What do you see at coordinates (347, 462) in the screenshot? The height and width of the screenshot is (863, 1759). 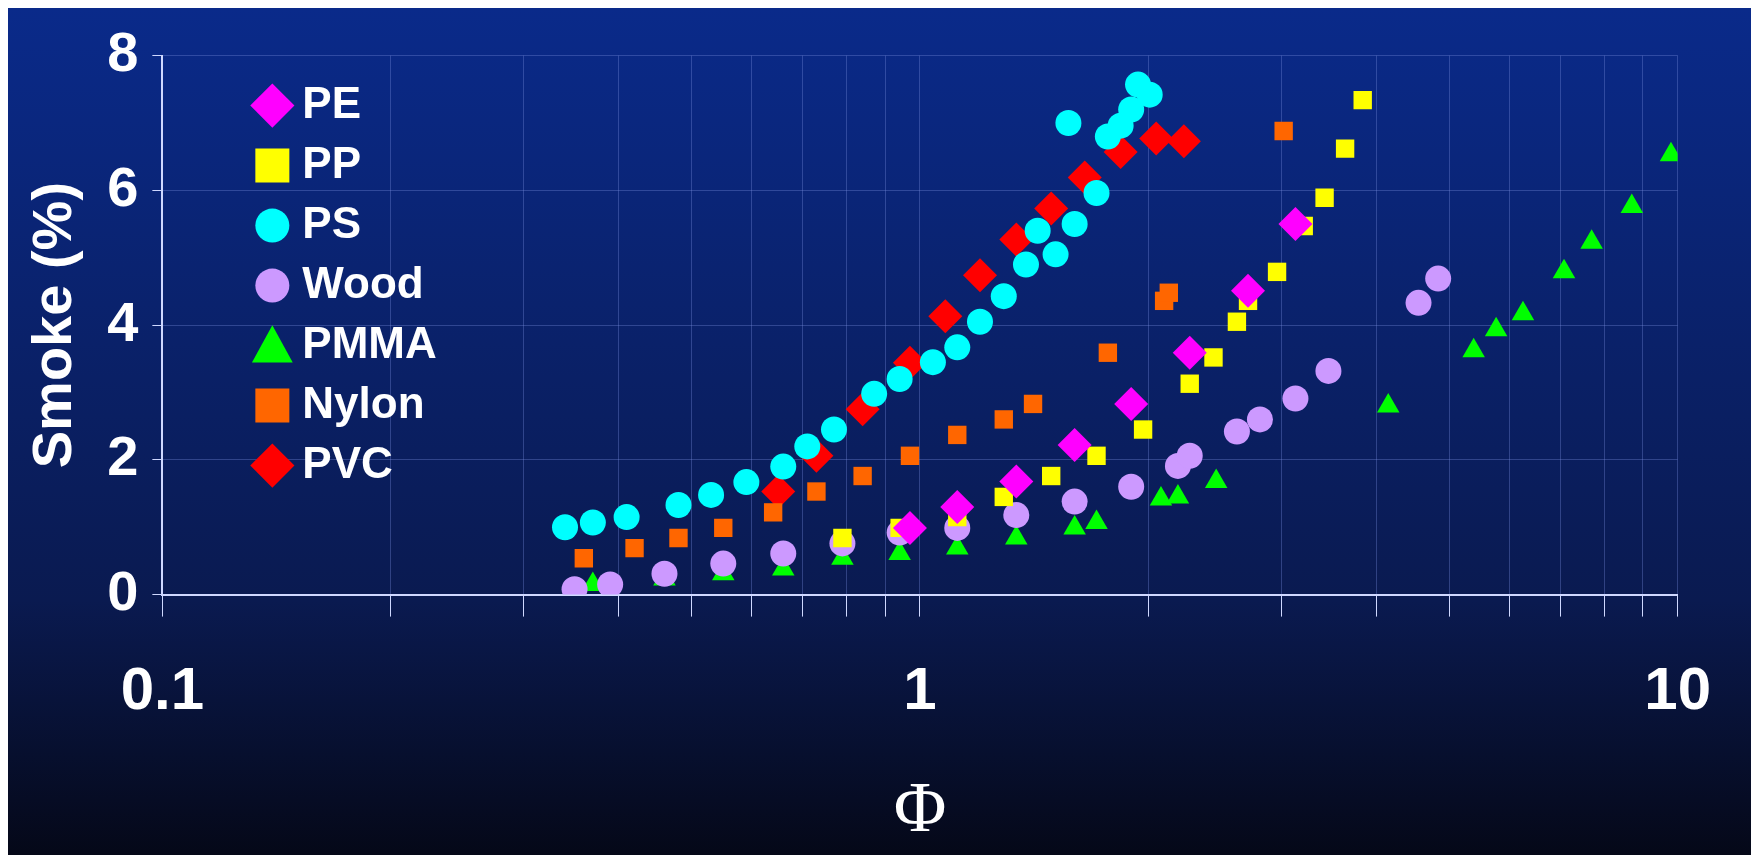 I see `legend-label: PVC` at bounding box center [347, 462].